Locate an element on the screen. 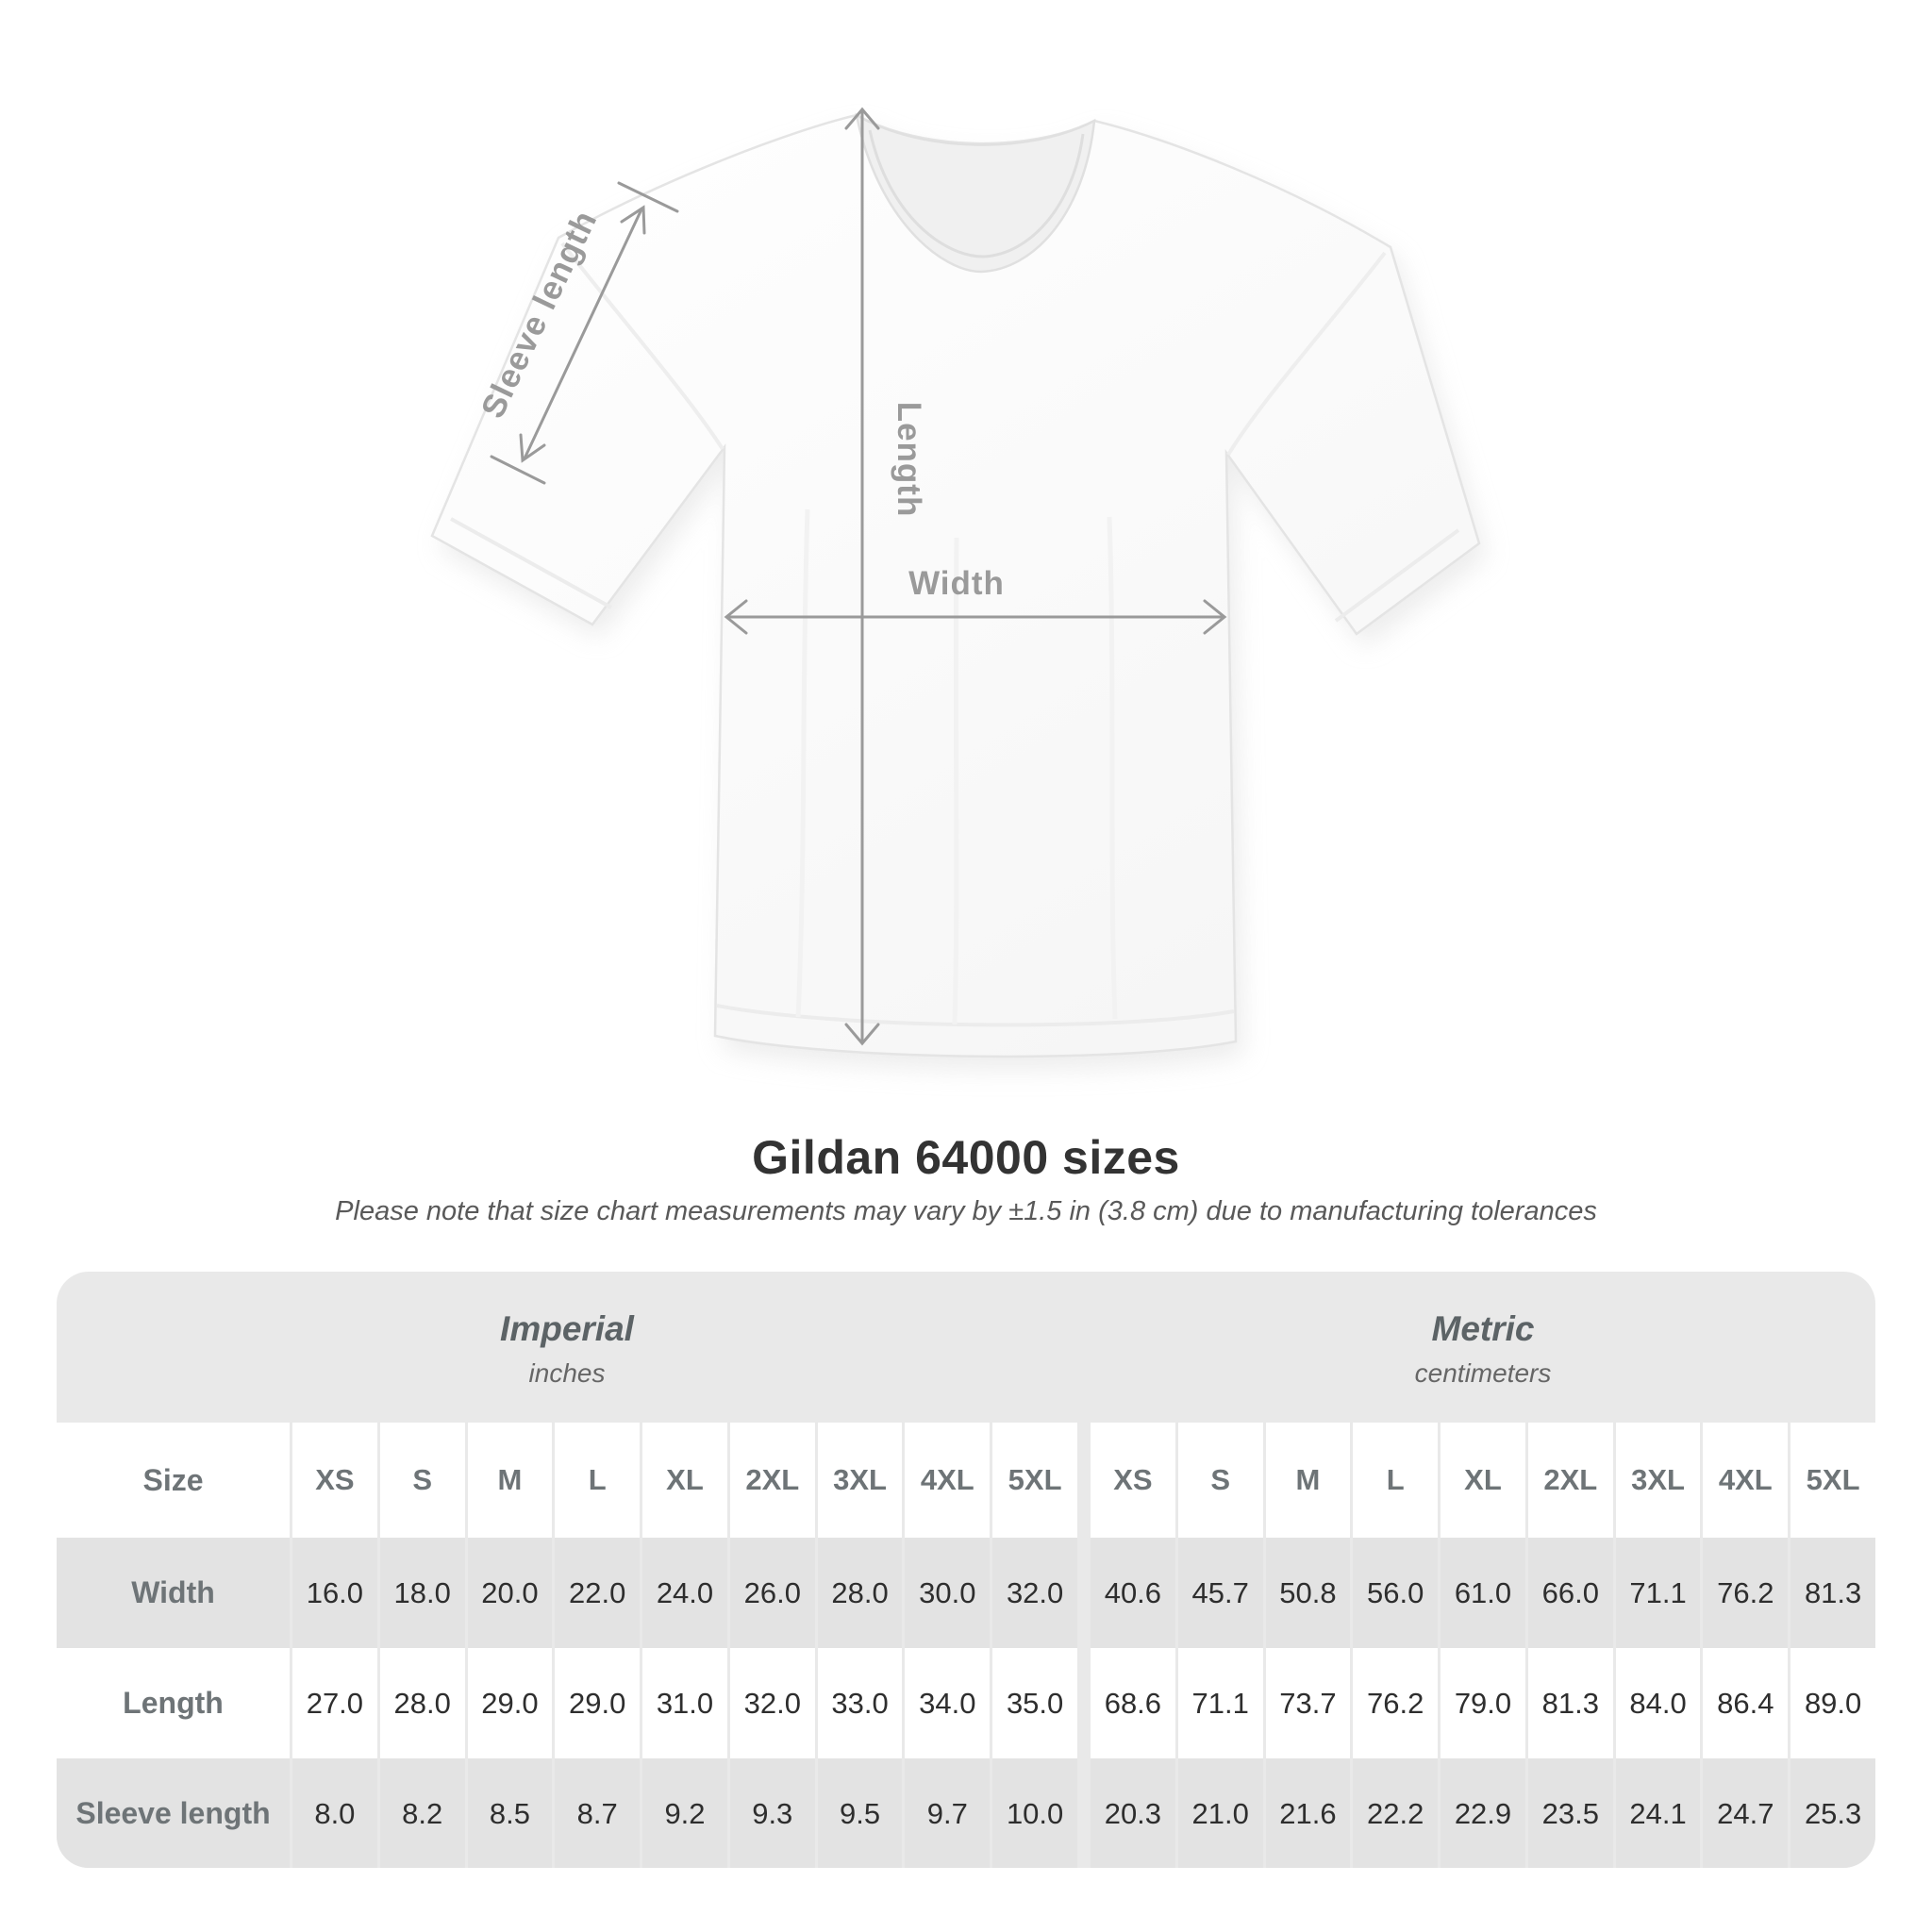  size-header-imperial-xs: XS is located at coordinates (334, 1481).